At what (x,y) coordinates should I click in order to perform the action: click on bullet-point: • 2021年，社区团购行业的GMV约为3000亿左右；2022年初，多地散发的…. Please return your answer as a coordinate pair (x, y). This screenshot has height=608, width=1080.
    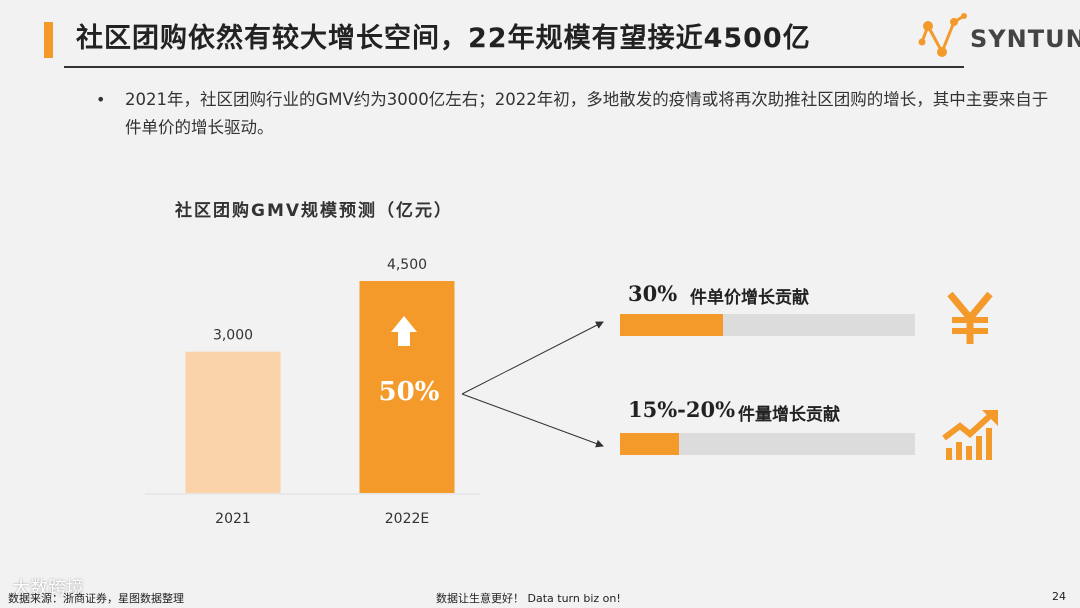
    Looking at the image, I should click on (577, 114).